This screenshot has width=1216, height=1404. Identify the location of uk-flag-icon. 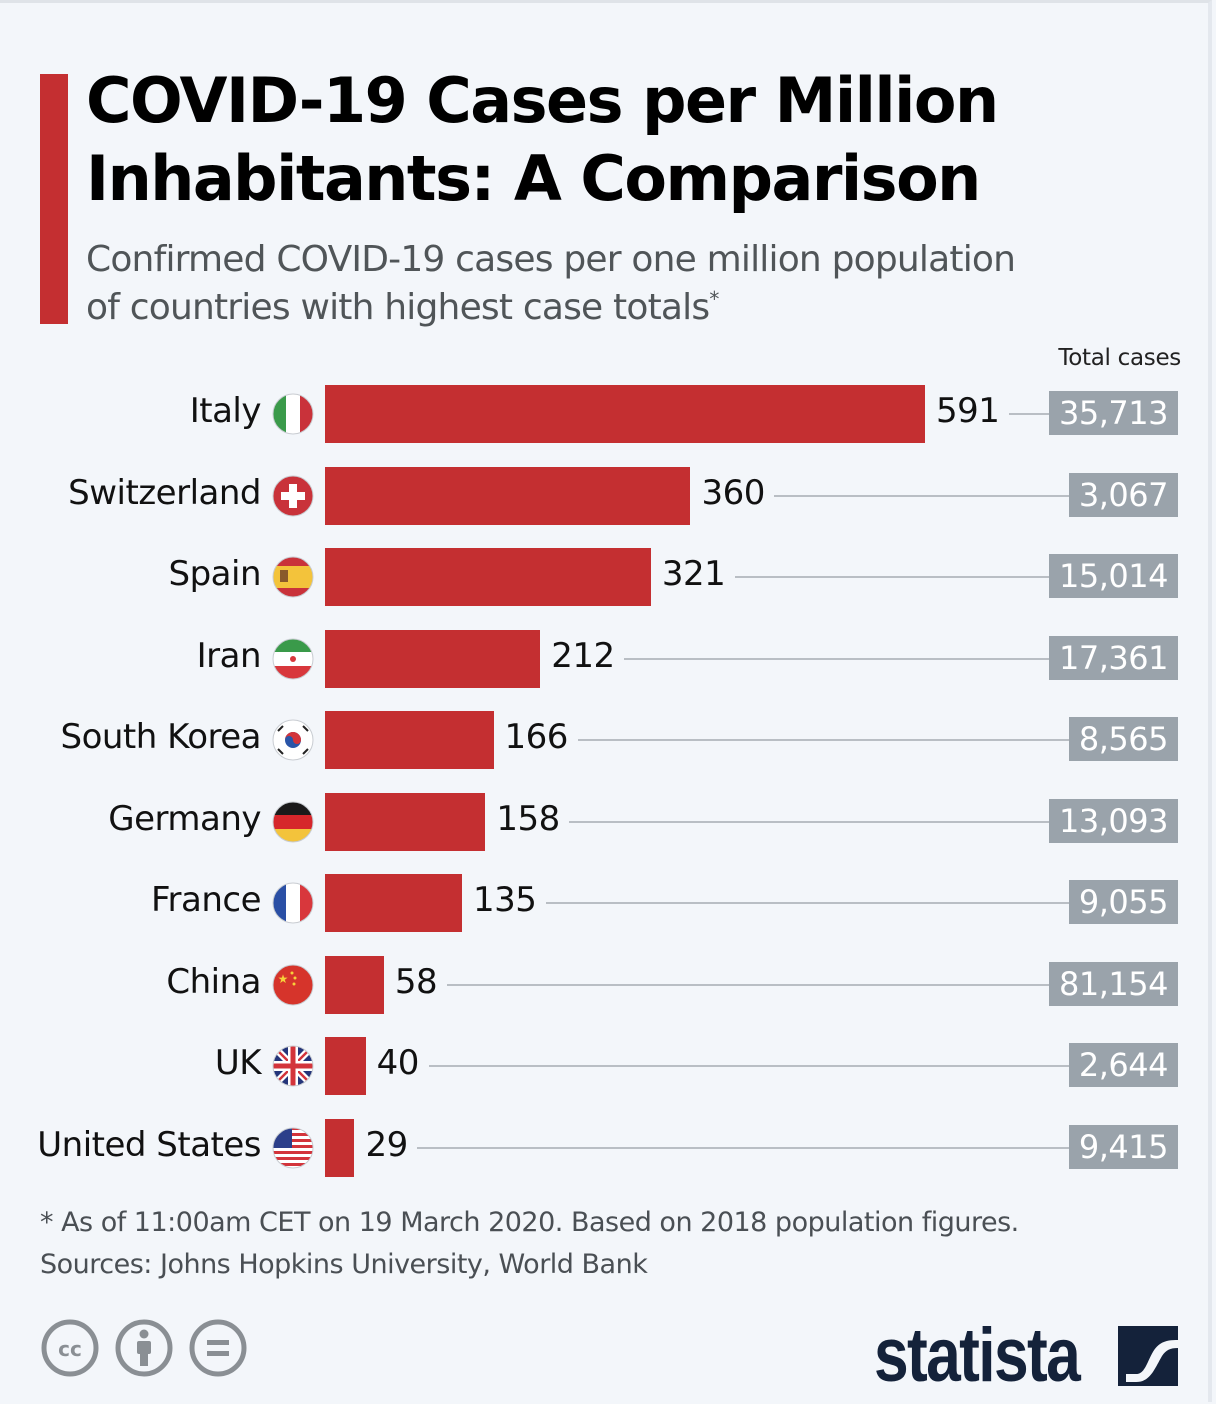
(293, 1066).